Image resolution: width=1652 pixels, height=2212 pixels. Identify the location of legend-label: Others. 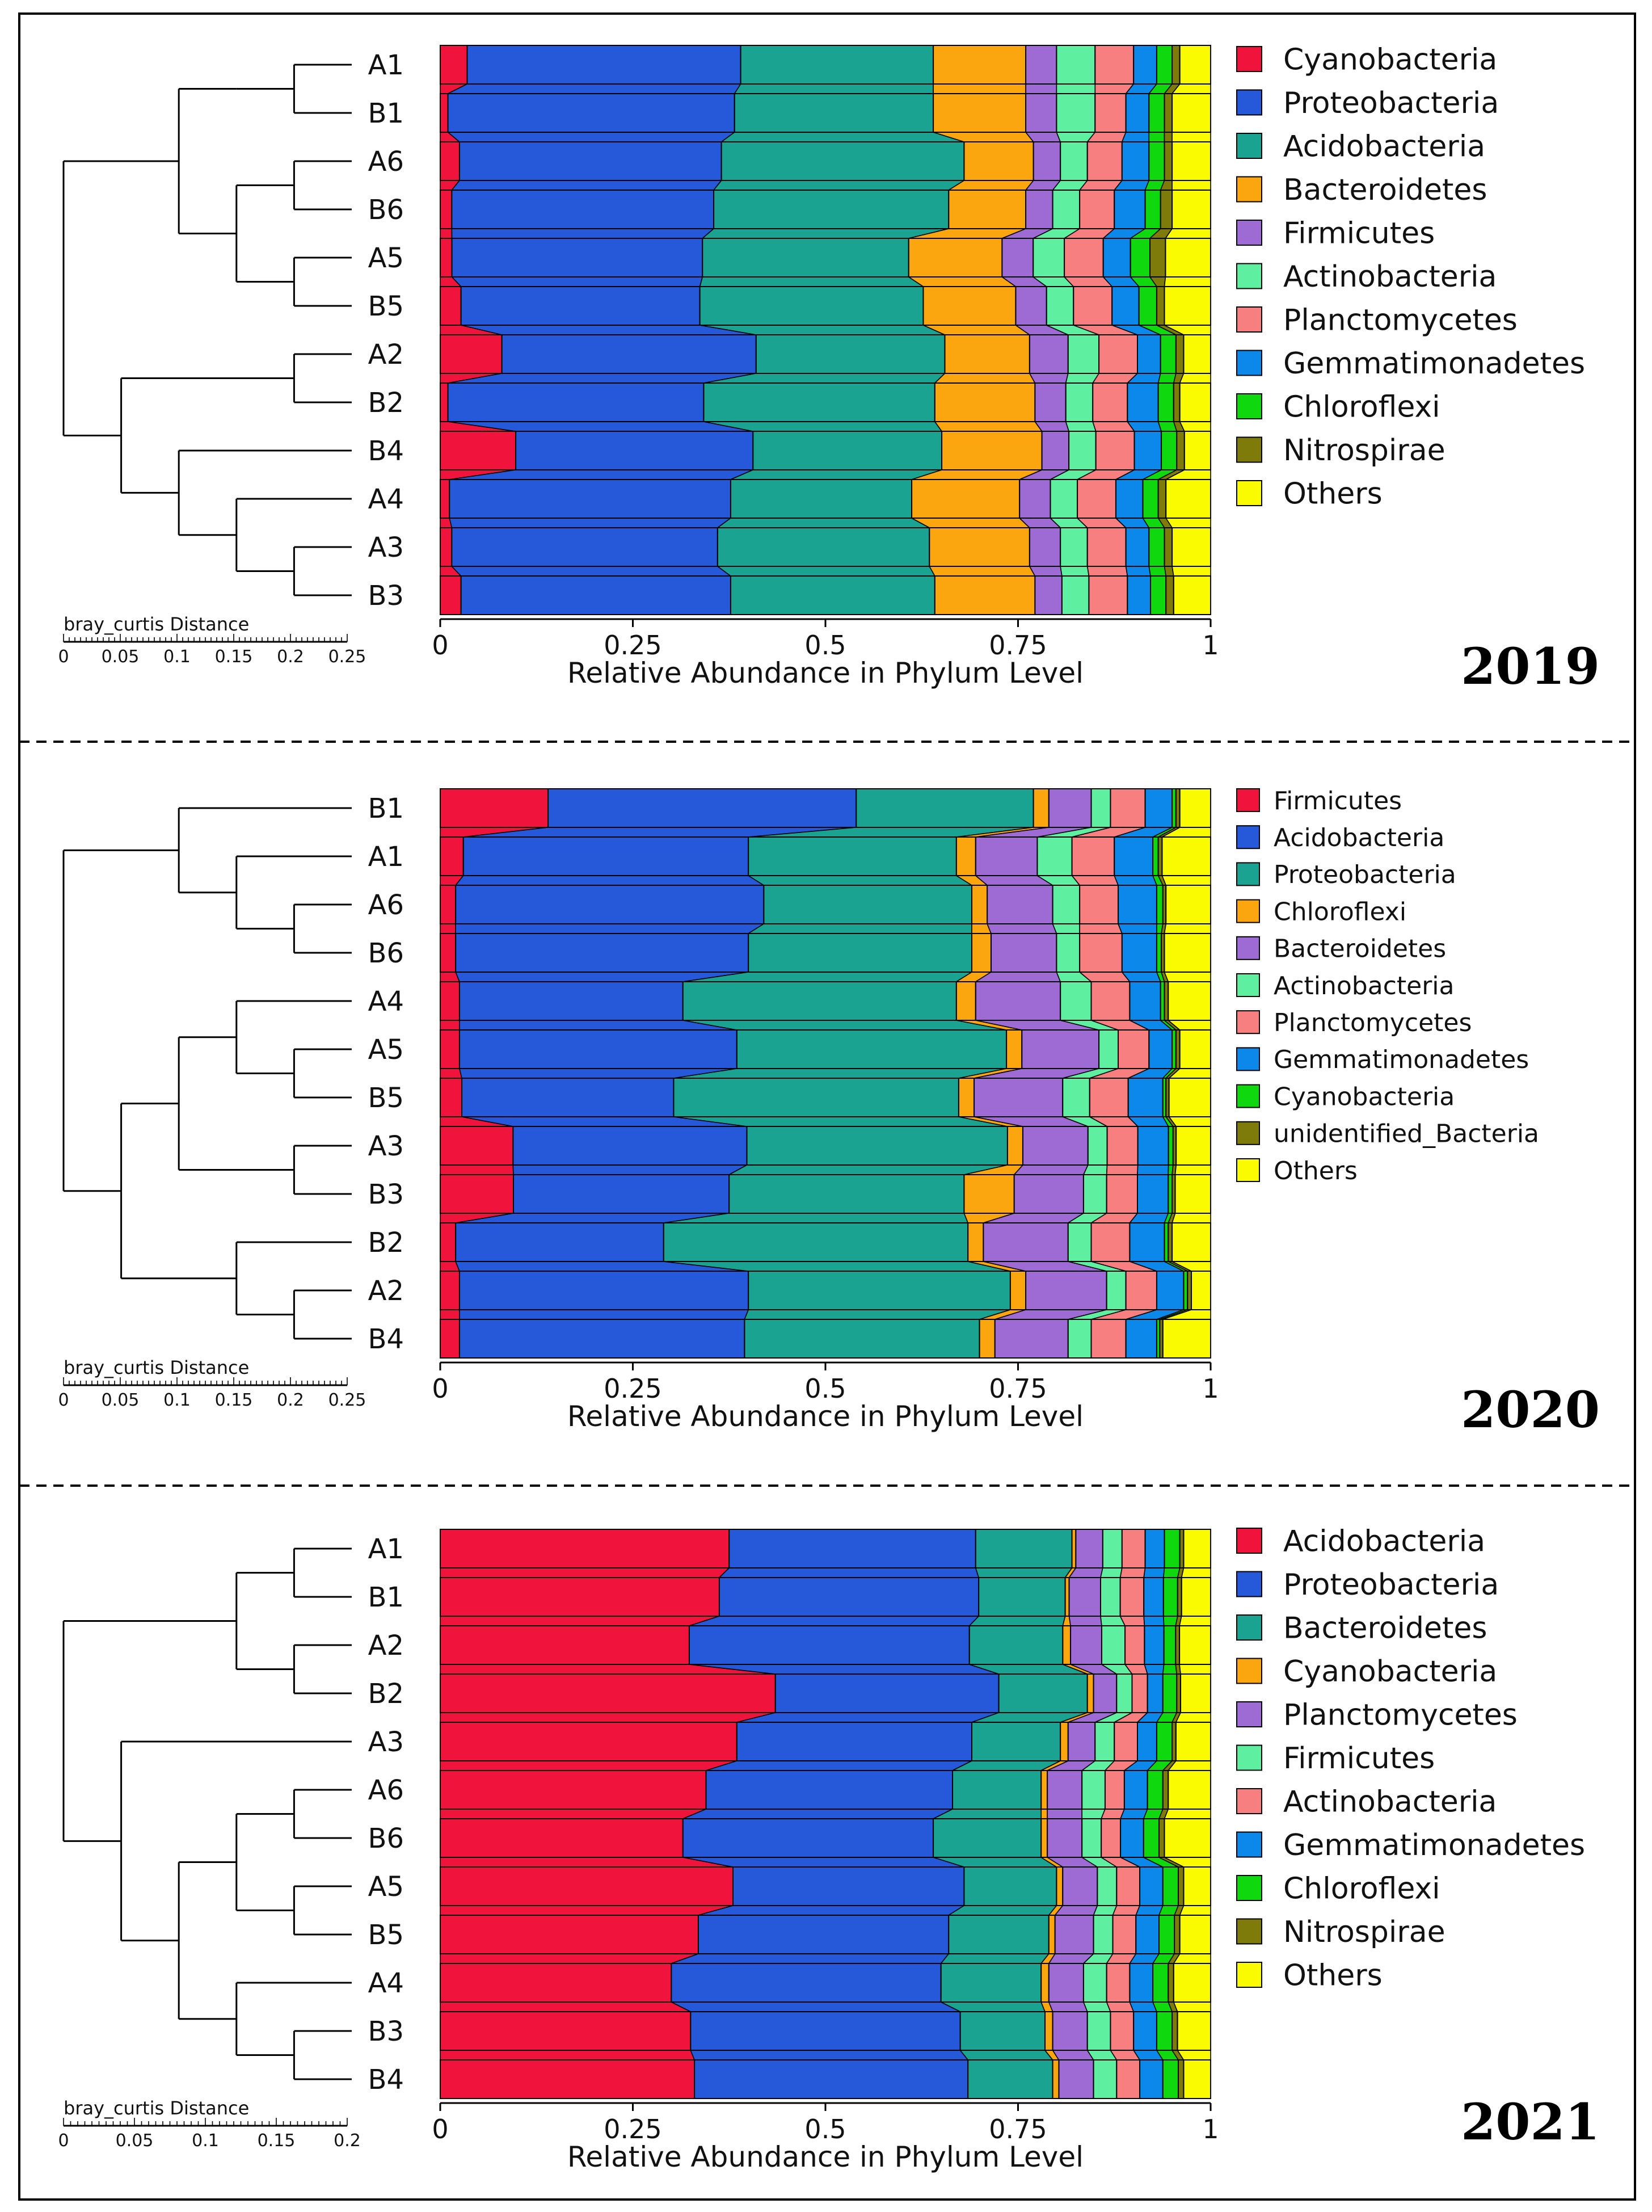
(1333, 1976).